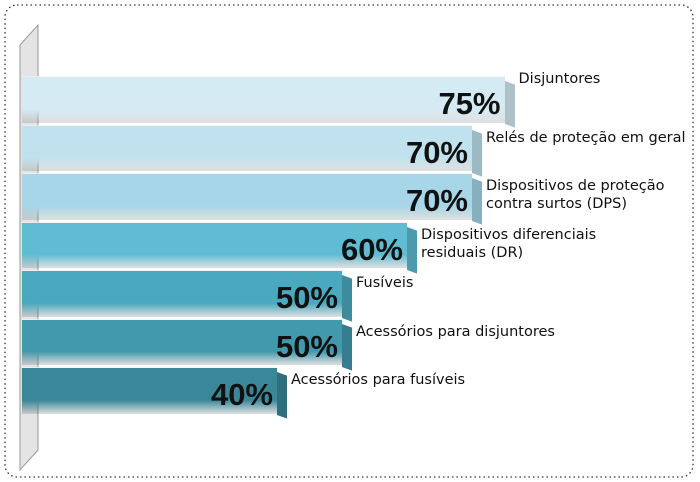 Image resolution: width=700 pixels, height=482 pixels. What do you see at coordinates (241, 394) in the screenshot?
I see `value-label: 40%` at bounding box center [241, 394].